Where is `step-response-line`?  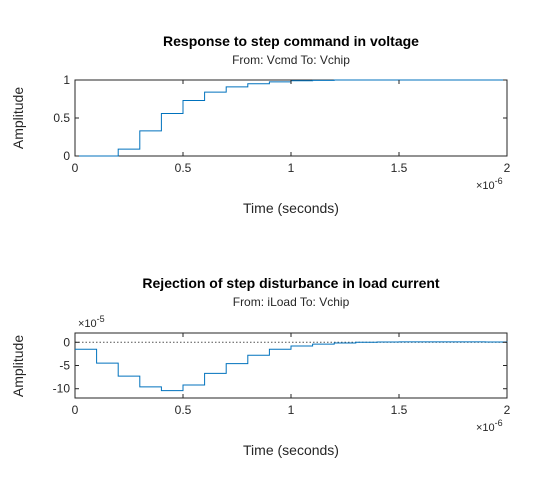
step-response-line is located at coordinates (291, 118).